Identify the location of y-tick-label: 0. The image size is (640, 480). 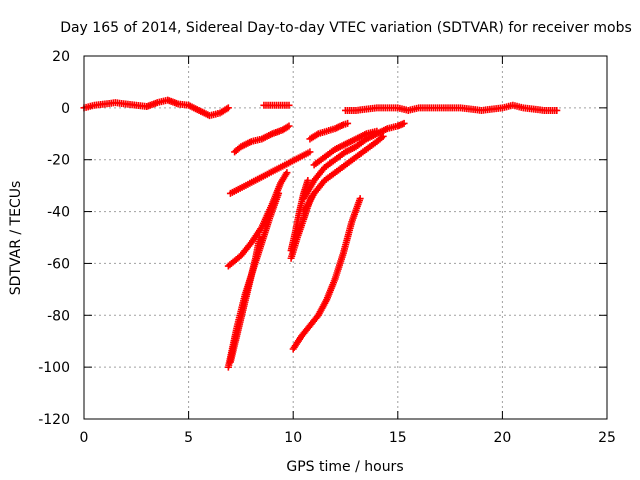
(65, 109).